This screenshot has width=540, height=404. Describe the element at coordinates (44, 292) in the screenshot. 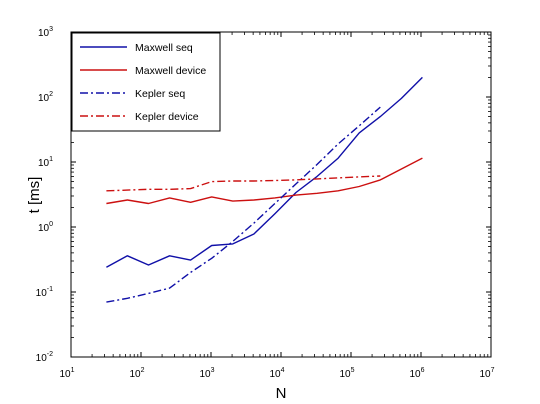

I see `y-tick-label: 10⁻¹` at that location.